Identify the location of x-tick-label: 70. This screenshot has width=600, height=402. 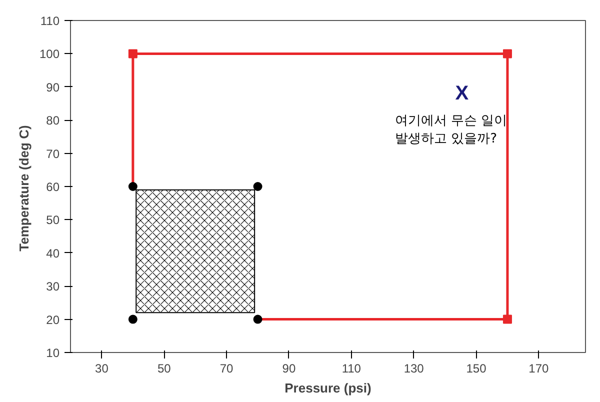
(227, 369).